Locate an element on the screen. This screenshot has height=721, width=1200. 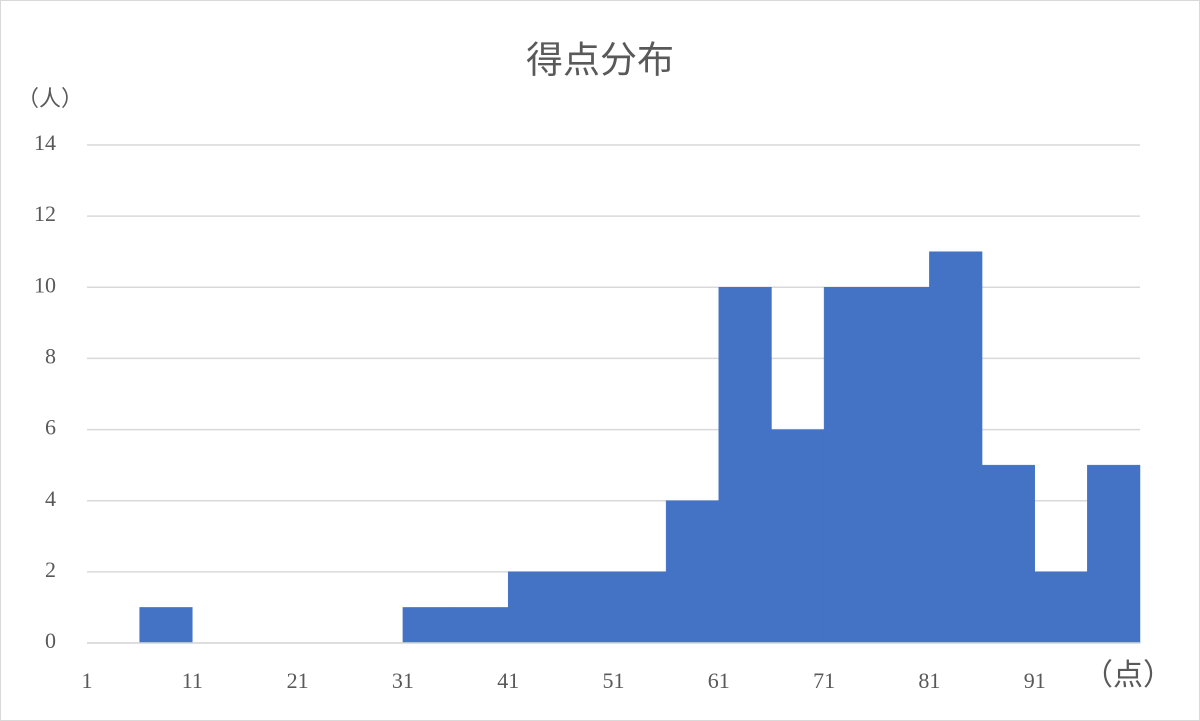
x-tick-label: 31 is located at coordinates (403, 680).